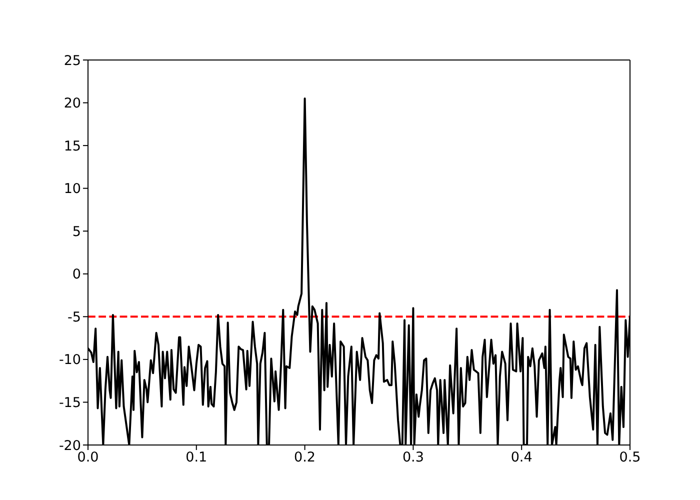 This screenshot has height=500, width=700. What do you see at coordinates (72, 146) in the screenshot?
I see `y-tick-label: 15` at bounding box center [72, 146].